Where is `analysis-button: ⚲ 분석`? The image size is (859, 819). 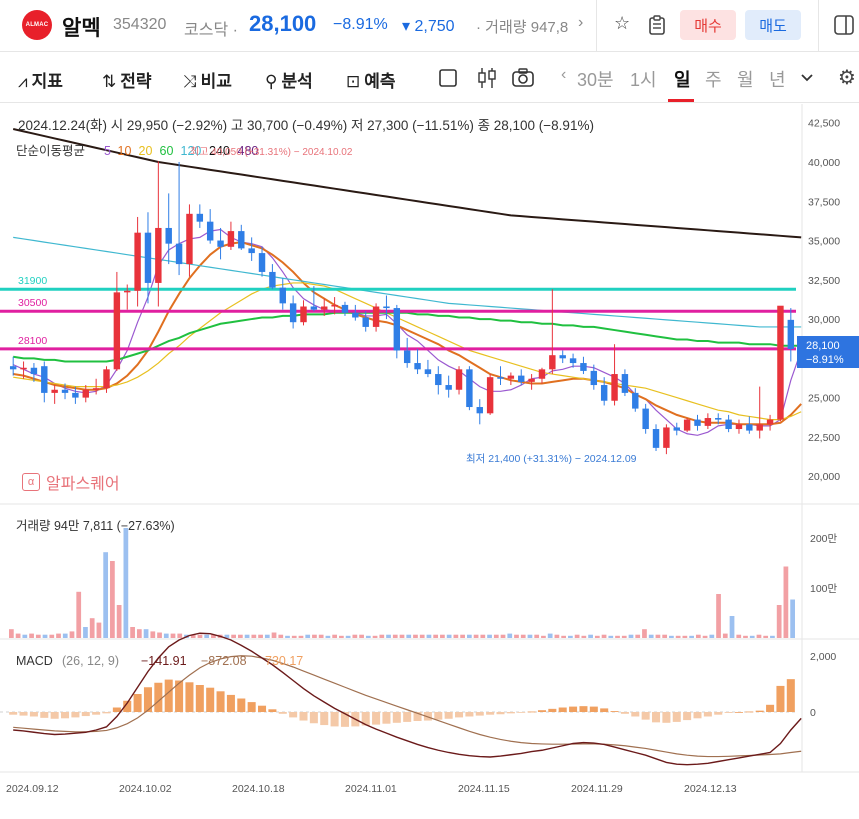
analysis-button: ⚲ 분석 is located at coordinates (289, 81).